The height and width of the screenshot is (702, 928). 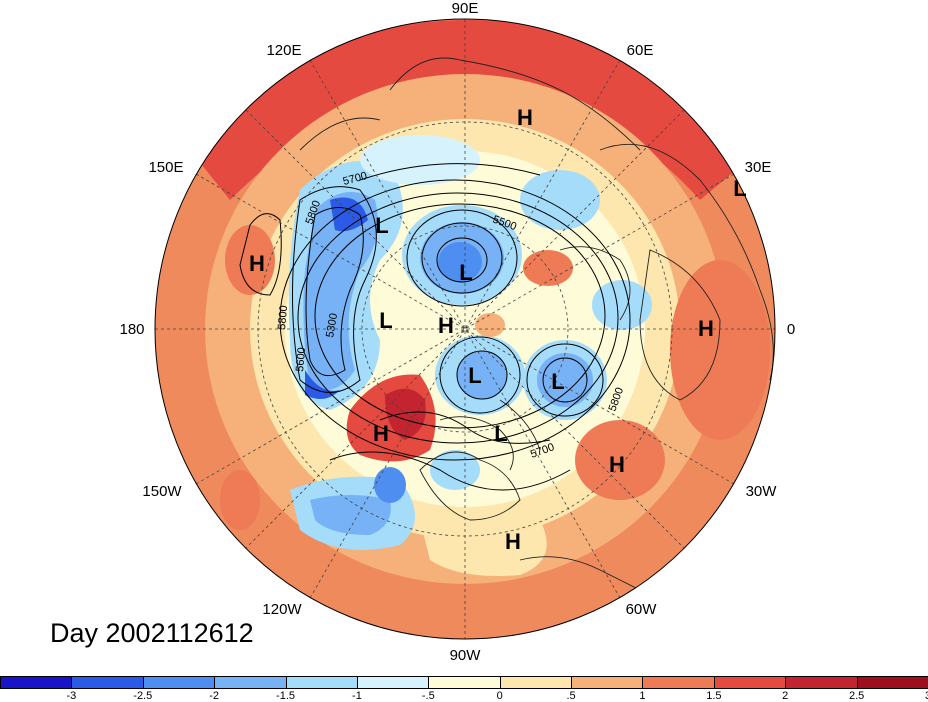 I want to click on colorbar-tick-label: -.5, so click(x=428, y=696).